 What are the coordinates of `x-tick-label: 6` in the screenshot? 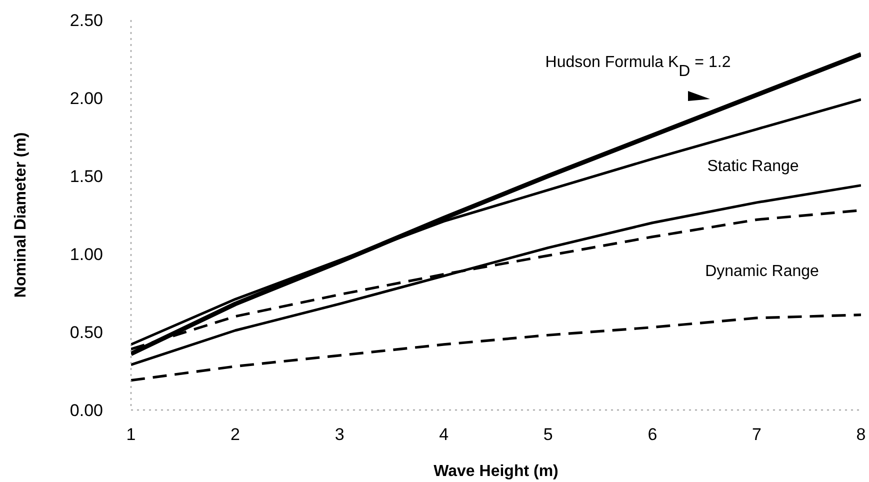 It's located at (653, 434).